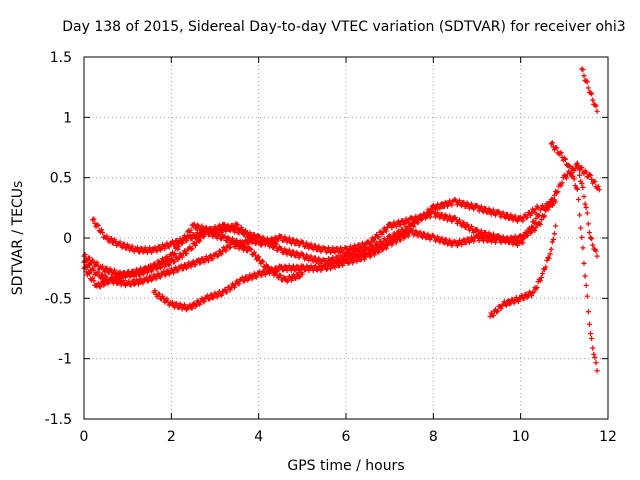 The height and width of the screenshot is (480, 640). What do you see at coordinates (346, 437) in the screenshot?
I see `x-tick-label: 6` at bounding box center [346, 437].